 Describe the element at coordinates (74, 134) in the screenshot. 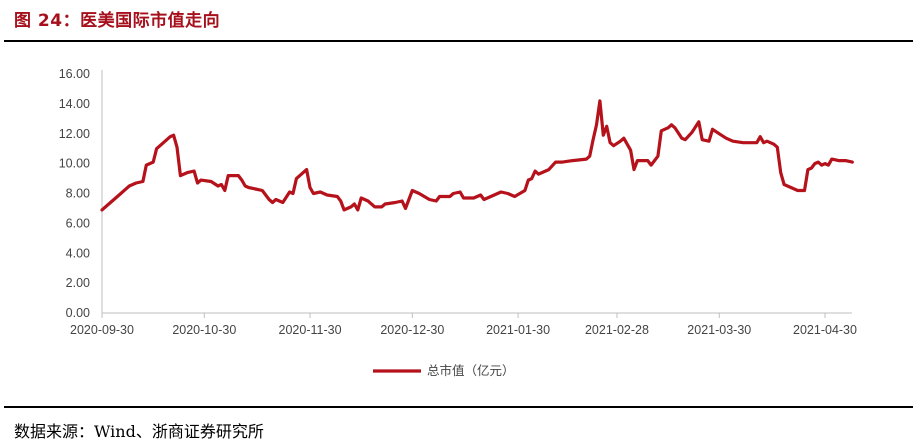

I see `y-tick-label: 12.00` at that location.